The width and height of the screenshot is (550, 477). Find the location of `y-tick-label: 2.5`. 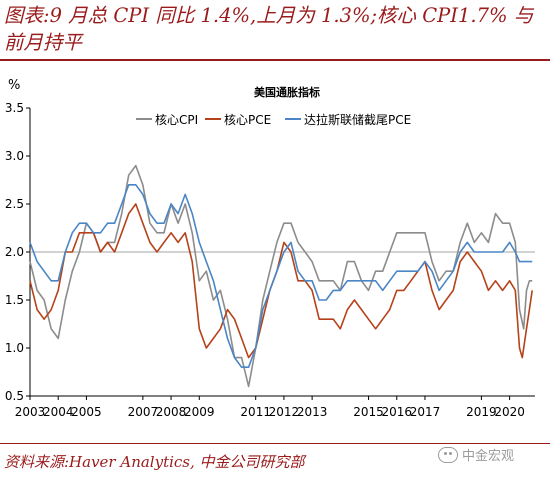

y-tick-label: 2.5 is located at coordinates (14, 204).